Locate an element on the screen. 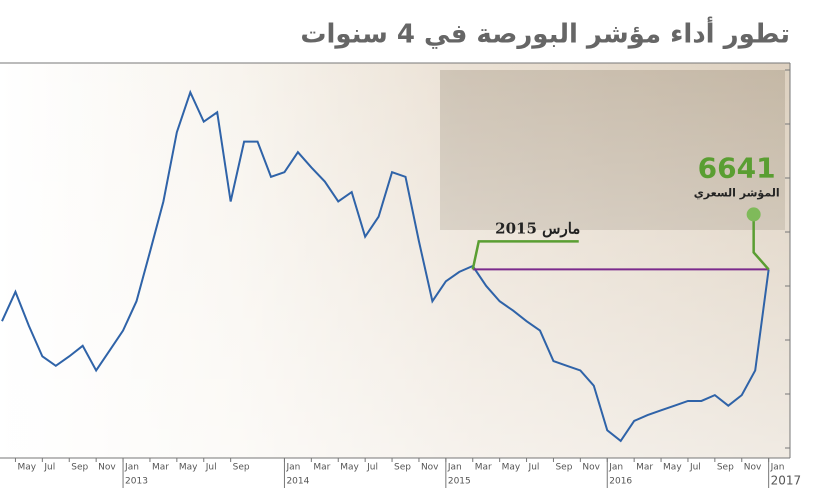 The image size is (816, 500). reference-leader is located at coordinates (525, 255).